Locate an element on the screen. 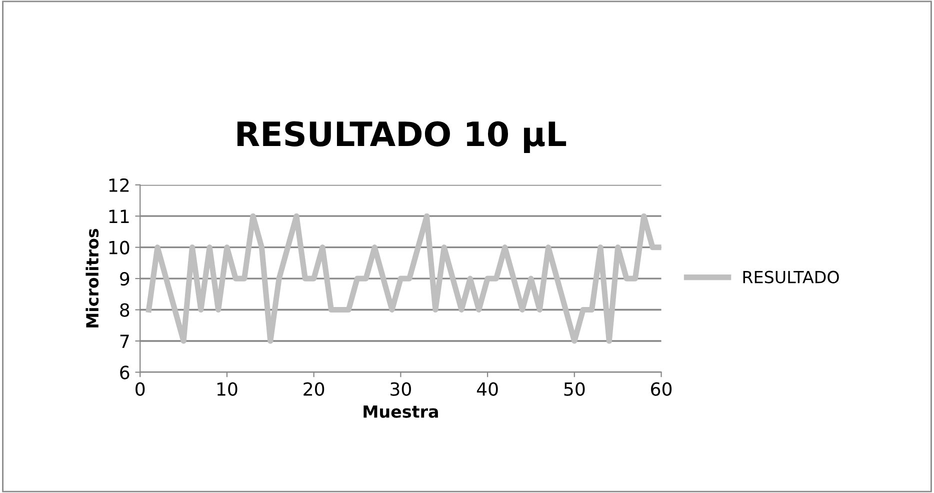  x-tick-label: 30 is located at coordinates (400, 389).